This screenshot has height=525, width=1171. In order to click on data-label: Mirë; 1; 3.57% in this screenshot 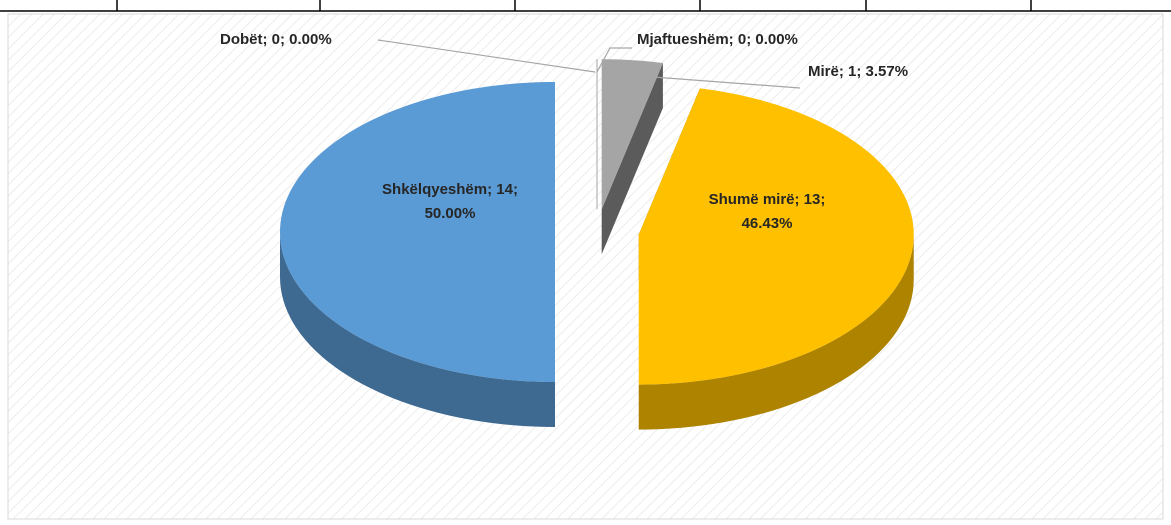, I will do `click(858, 71)`.